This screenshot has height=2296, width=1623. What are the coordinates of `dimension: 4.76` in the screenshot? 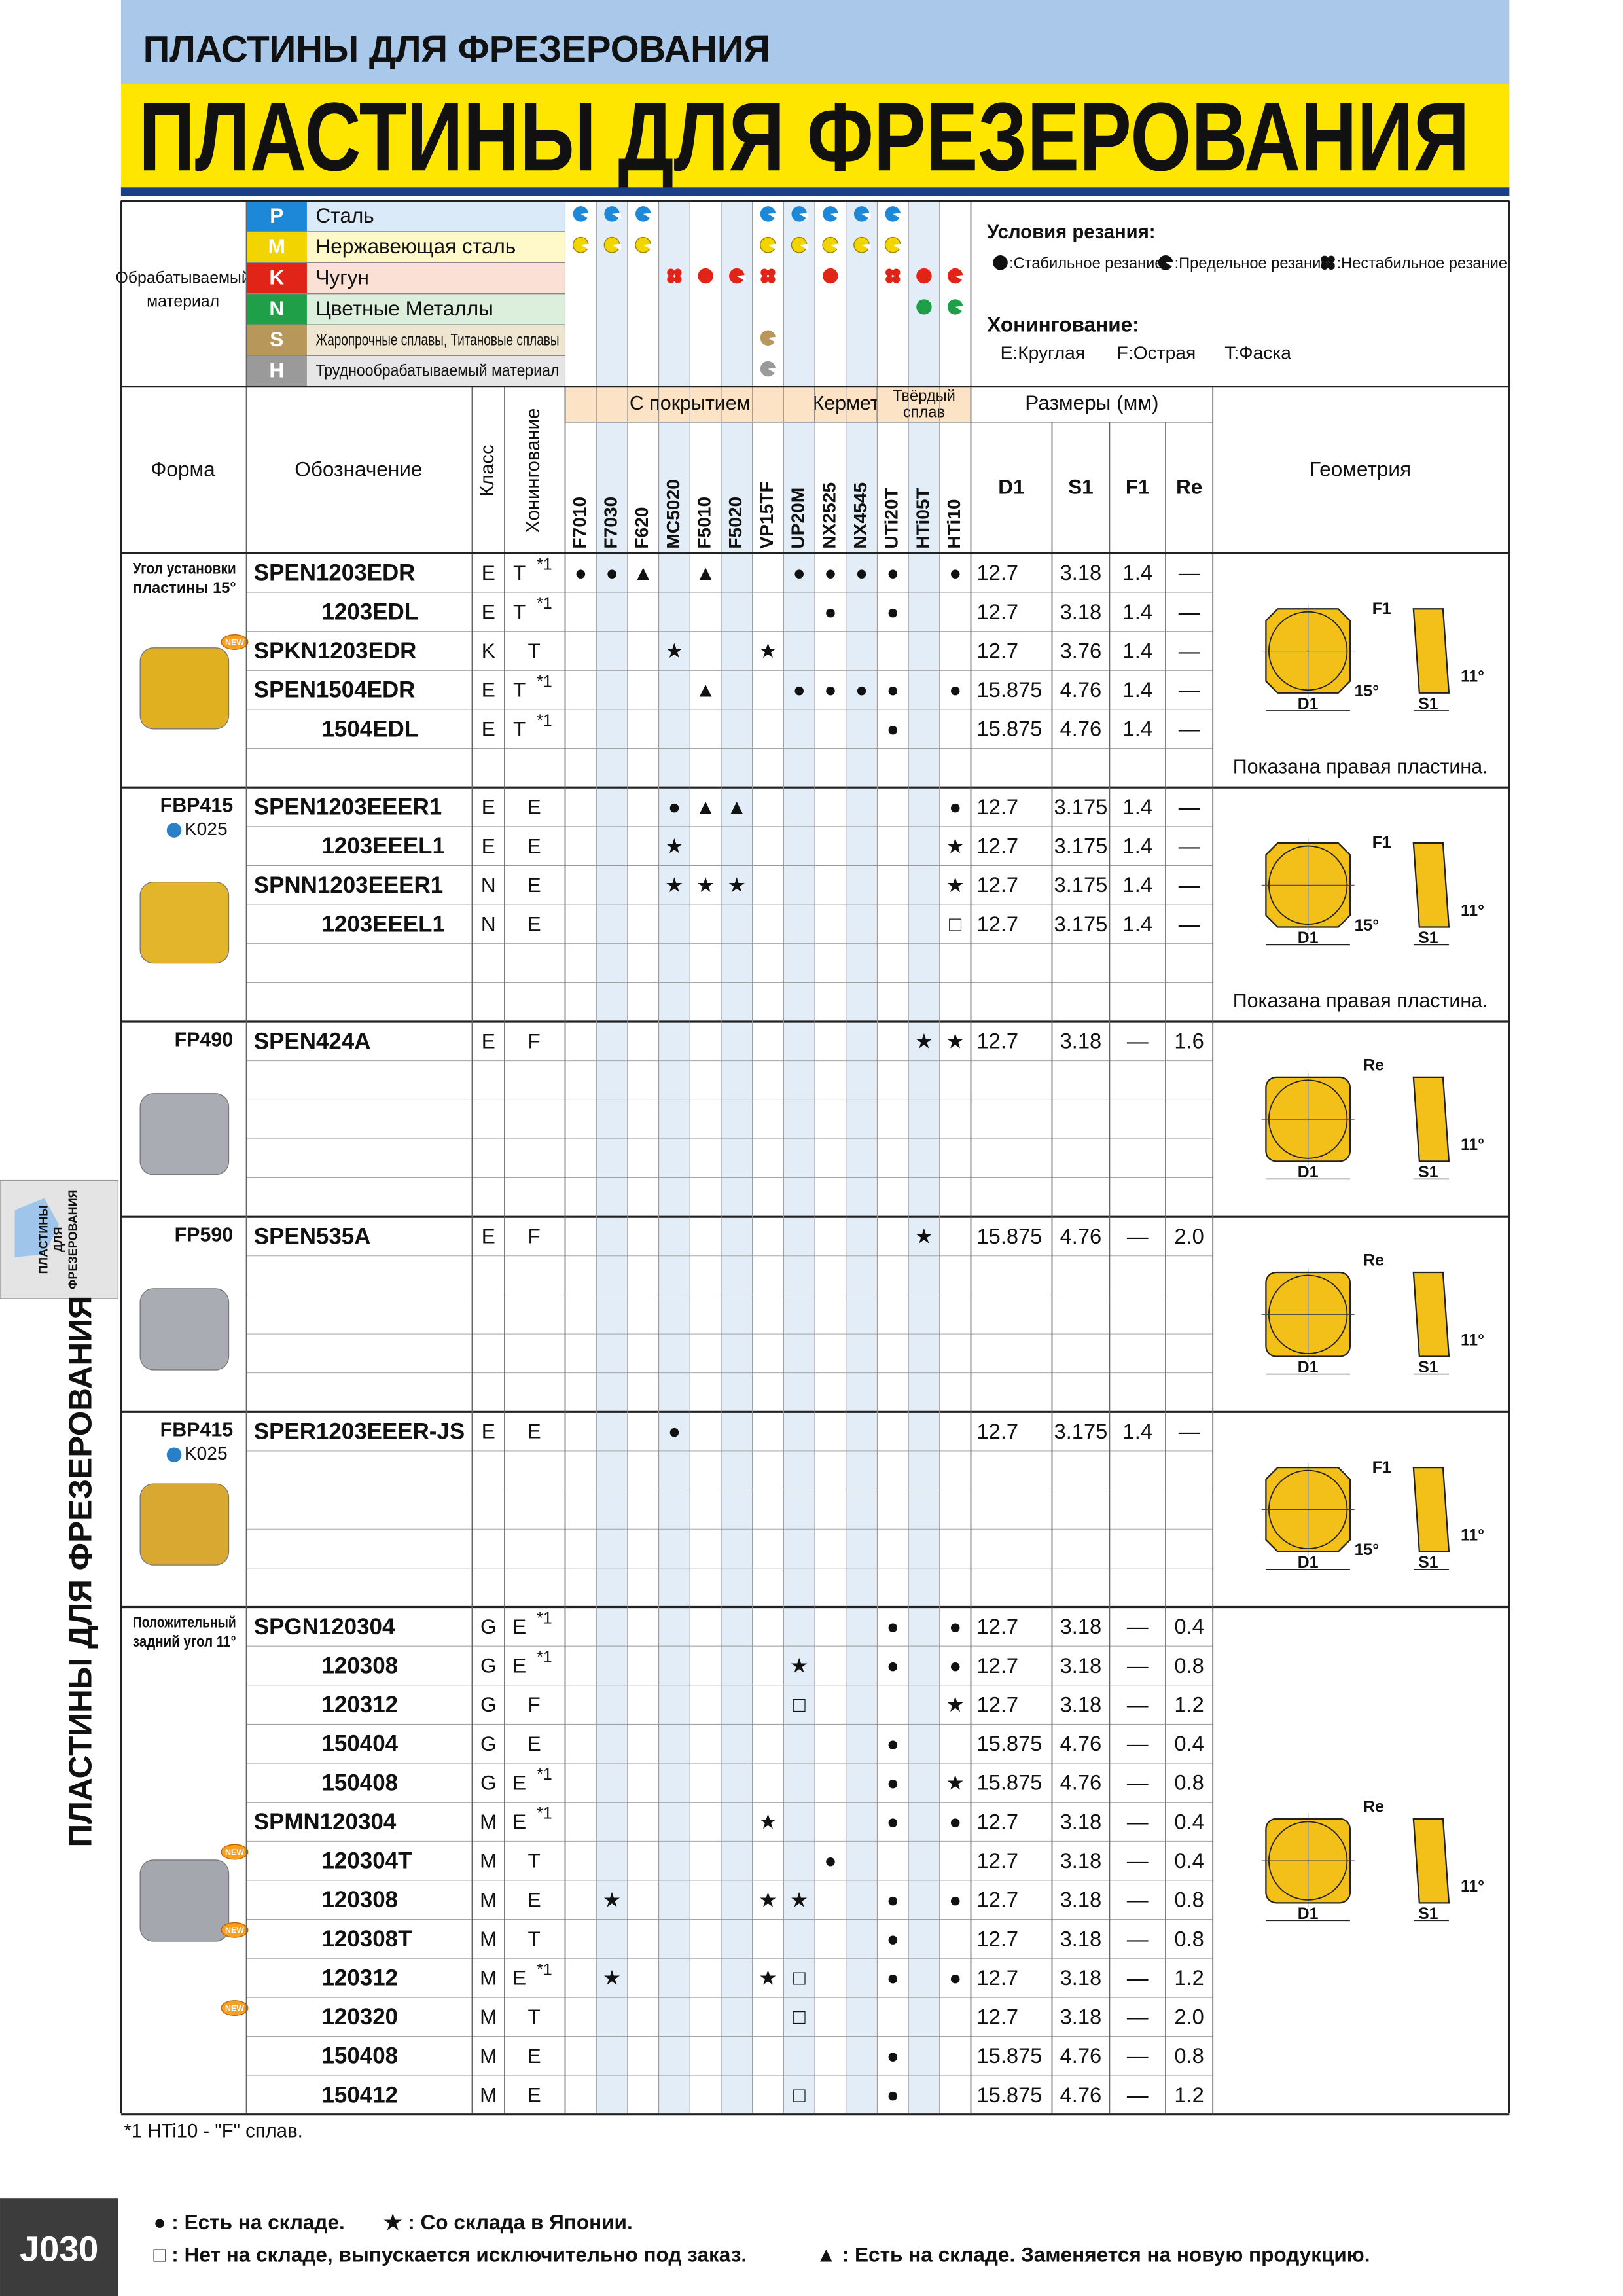 It's located at (1081, 1236).